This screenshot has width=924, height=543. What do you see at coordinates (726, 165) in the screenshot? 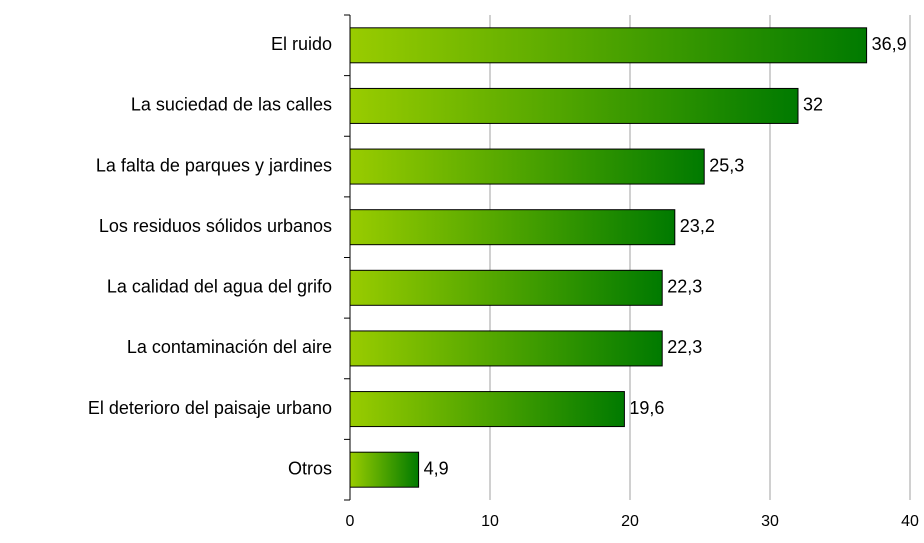
I see `value-label: 25,3` at bounding box center [726, 165].